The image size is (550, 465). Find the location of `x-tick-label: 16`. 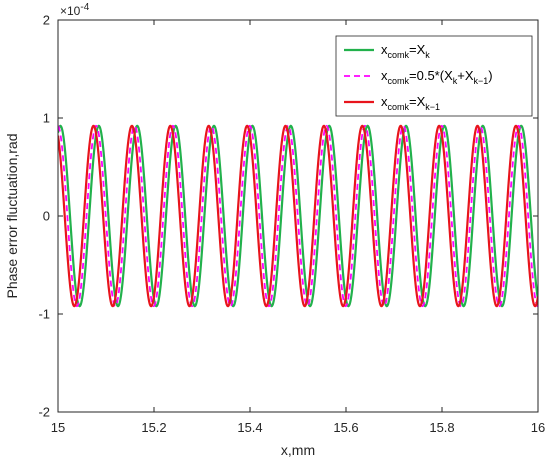

x-tick-label: 16 is located at coordinates (538, 427).